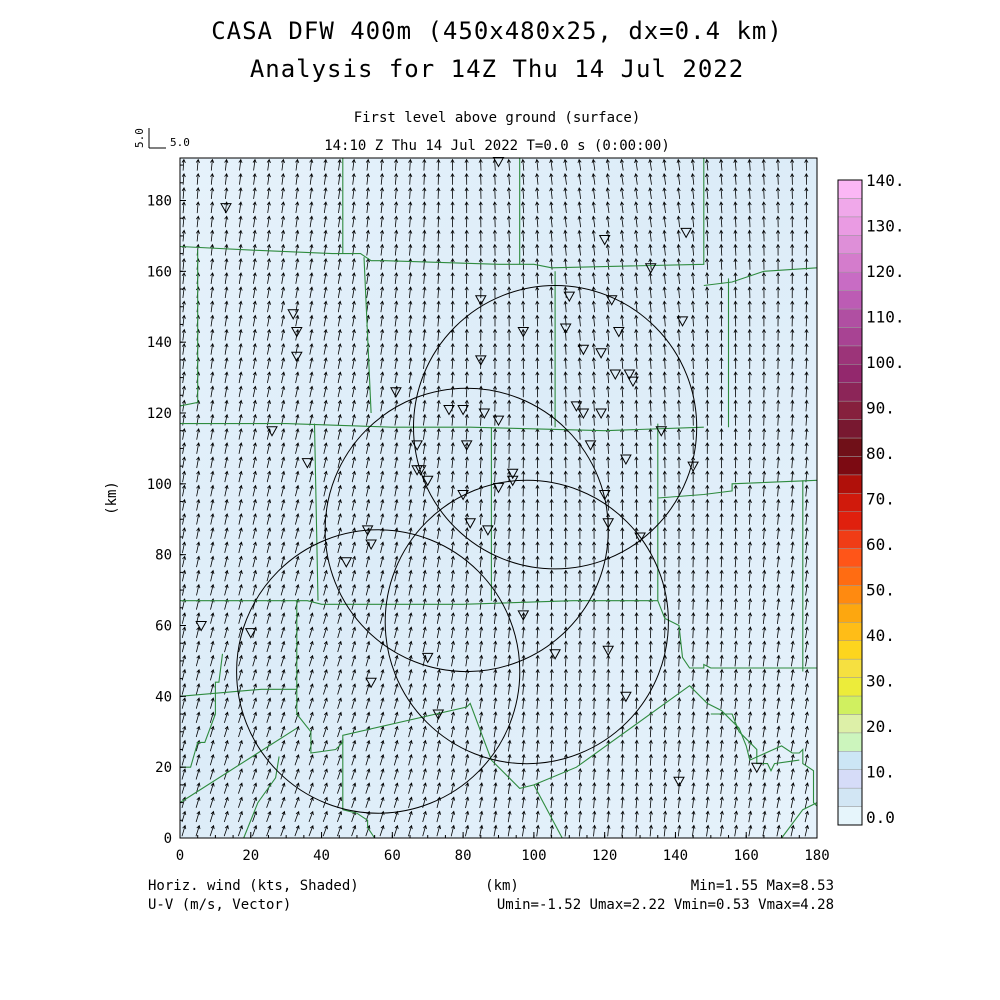 The height and width of the screenshot is (1000, 1000). I want to click on colorbar-segment, so click(850, 263).